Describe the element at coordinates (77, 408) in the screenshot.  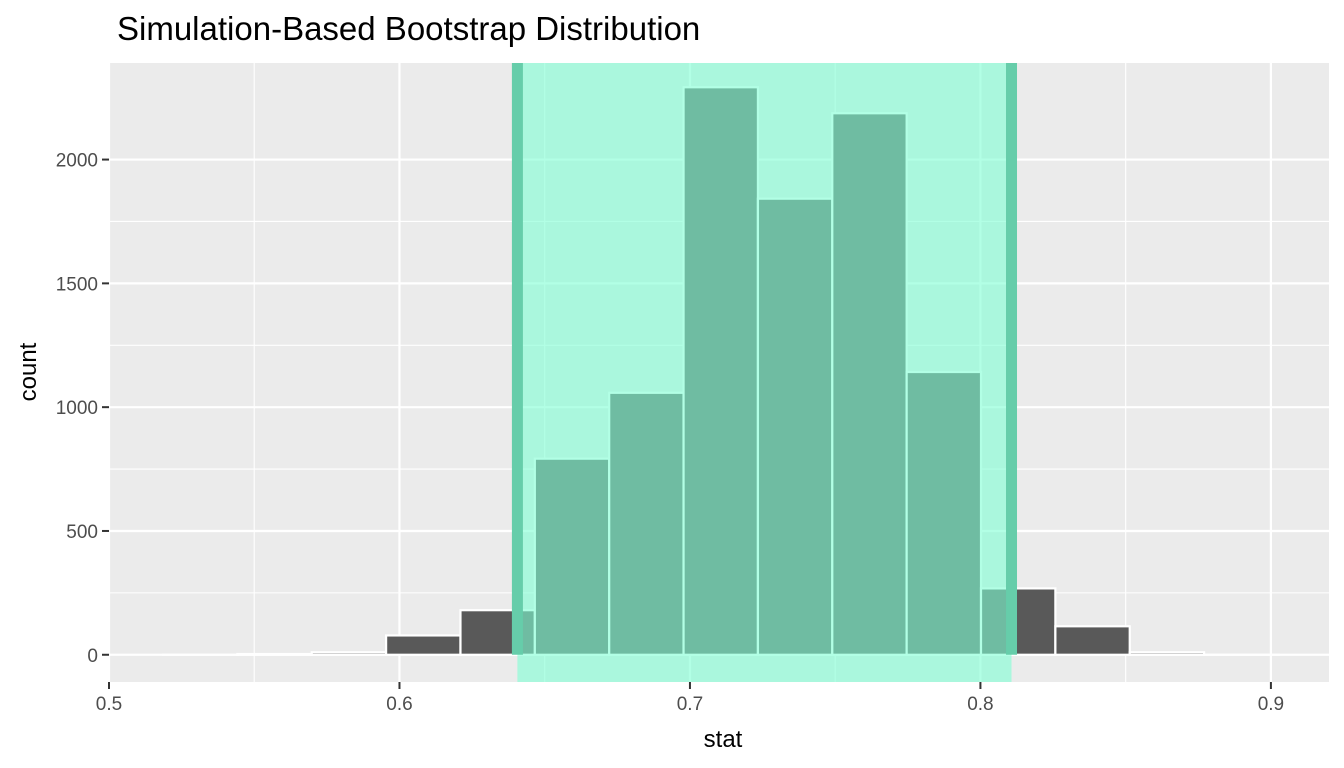
I see `y-tick-label: 1000` at that location.